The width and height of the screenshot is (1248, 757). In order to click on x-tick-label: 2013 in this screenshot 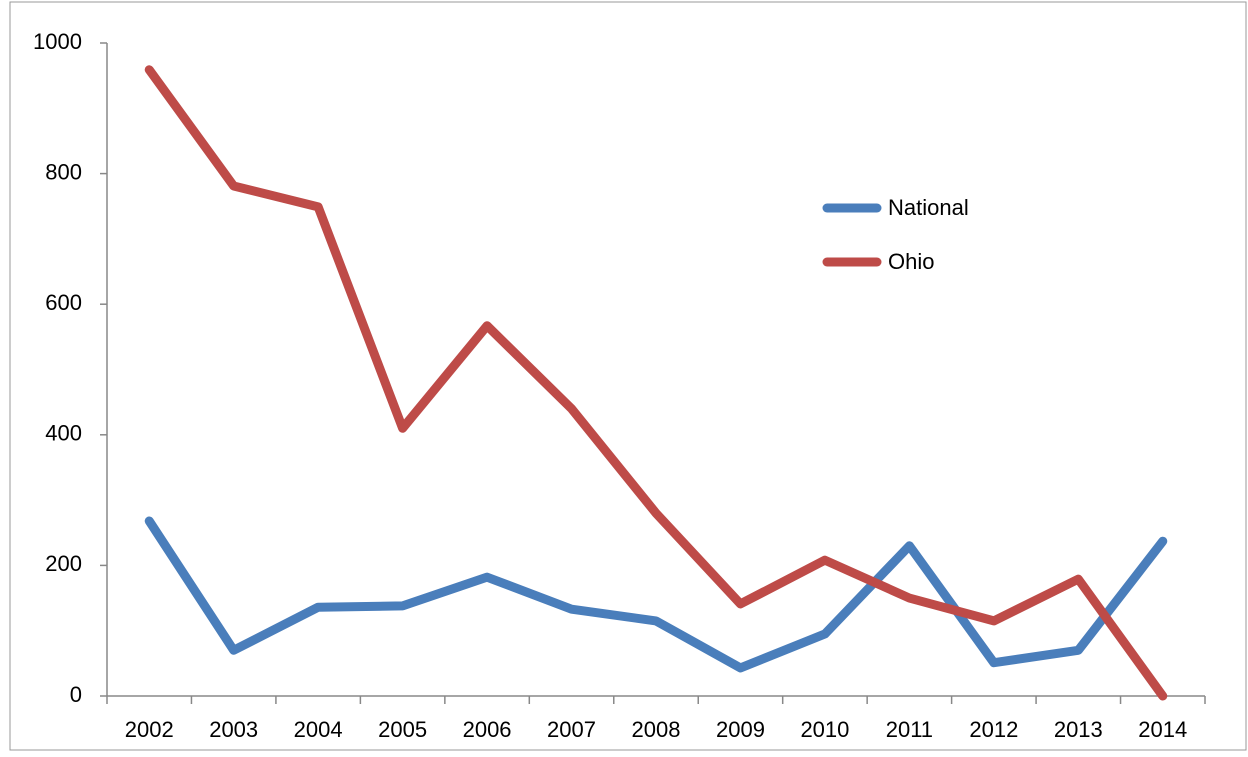, I will do `click(1078, 729)`.